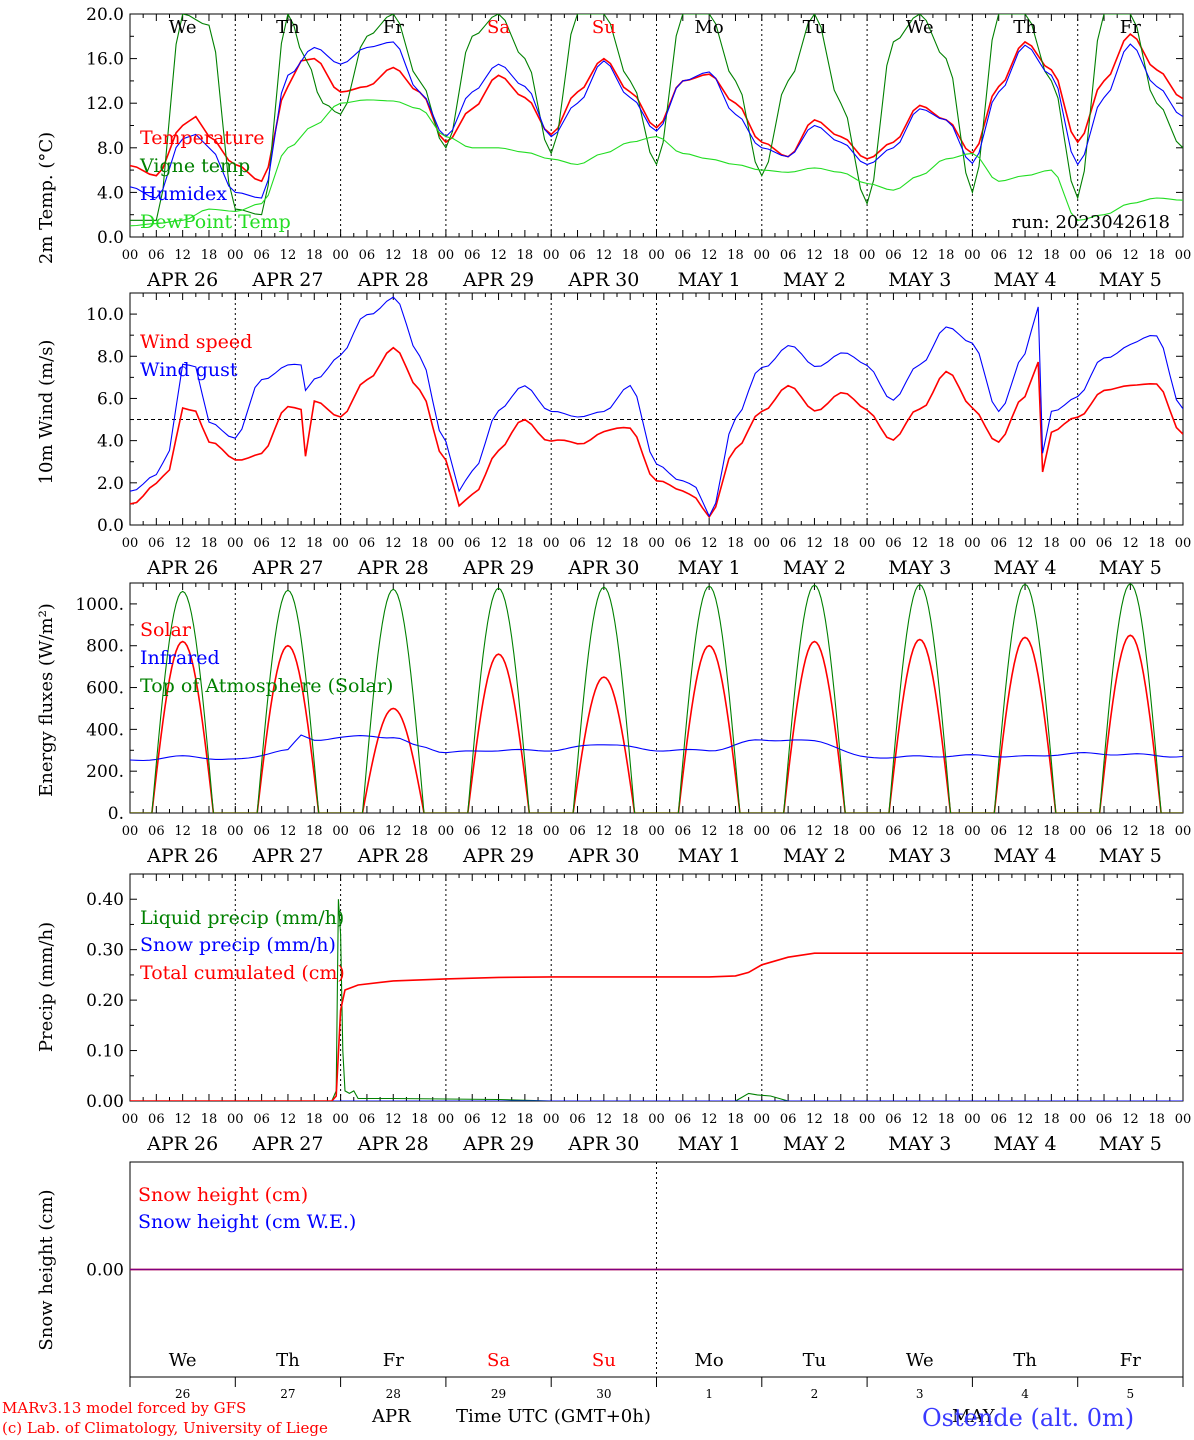 The height and width of the screenshot is (1440, 1194). What do you see at coordinates (105, 315) in the screenshot?
I see `y-tick-label: 10.0` at bounding box center [105, 315].